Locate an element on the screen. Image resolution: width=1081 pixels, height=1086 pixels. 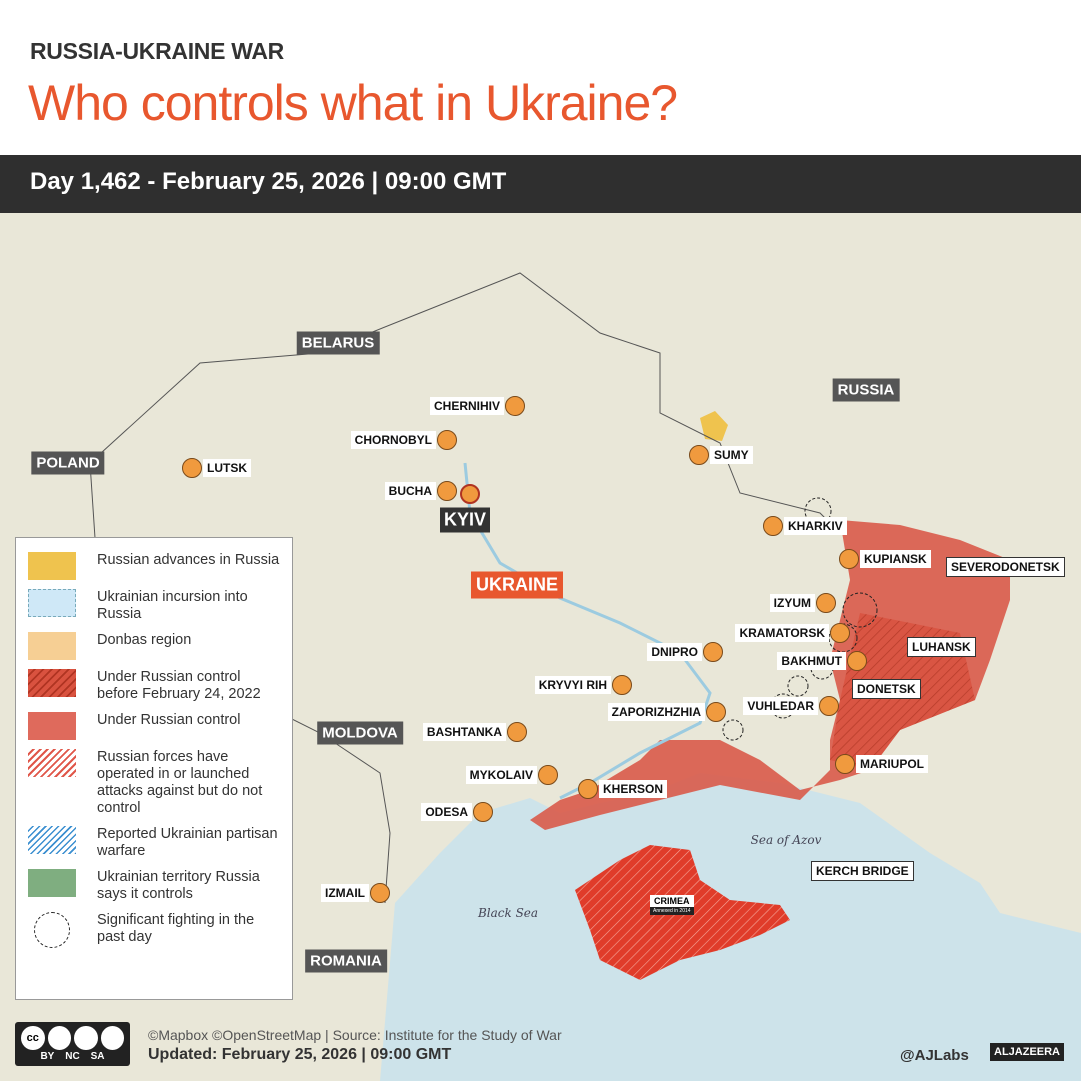
city-label: ZAPORIZHZHIA is located at coordinates (656, 712).